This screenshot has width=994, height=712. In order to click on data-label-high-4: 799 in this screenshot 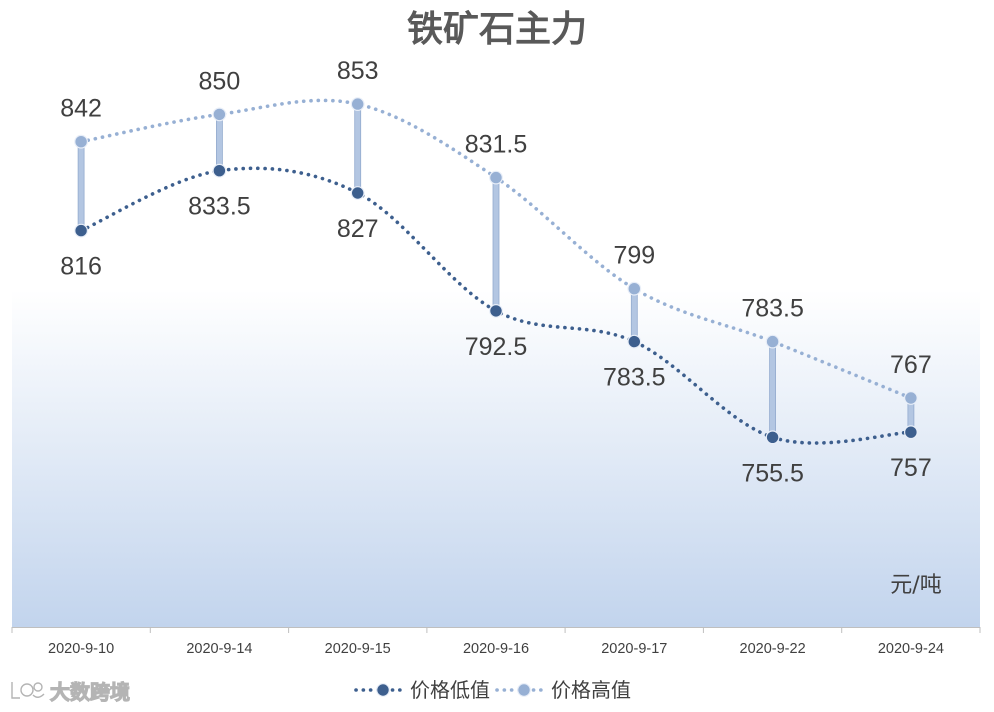, I will do `click(634, 256)`.